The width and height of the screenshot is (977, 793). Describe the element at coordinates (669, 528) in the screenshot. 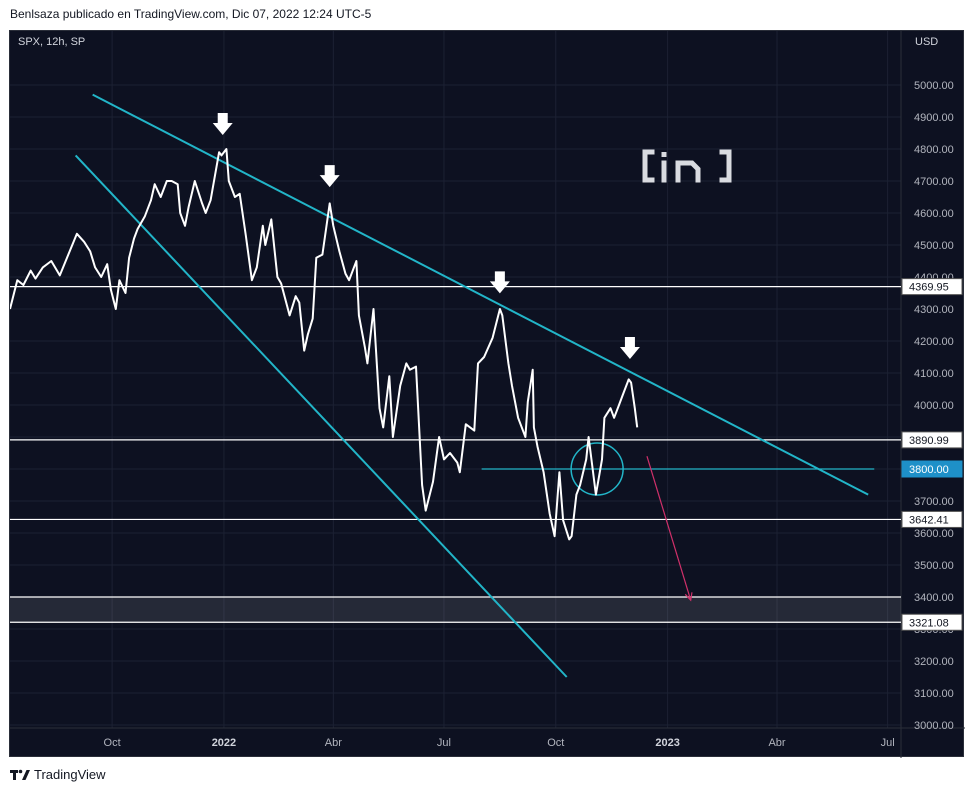

I see `projection-arrow` at that location.